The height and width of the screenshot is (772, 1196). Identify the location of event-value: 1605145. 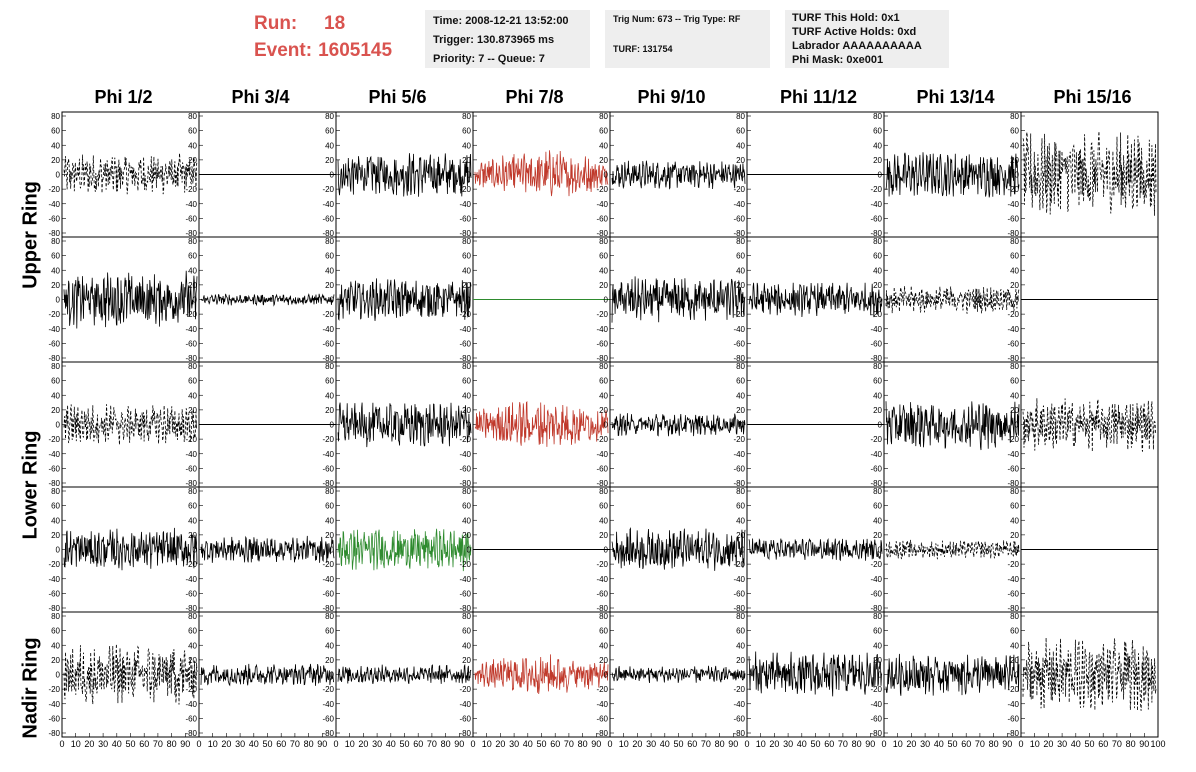
(355, 50).